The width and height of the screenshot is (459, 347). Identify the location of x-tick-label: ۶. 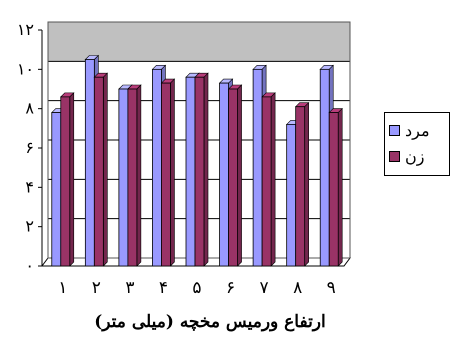
(230, 288).